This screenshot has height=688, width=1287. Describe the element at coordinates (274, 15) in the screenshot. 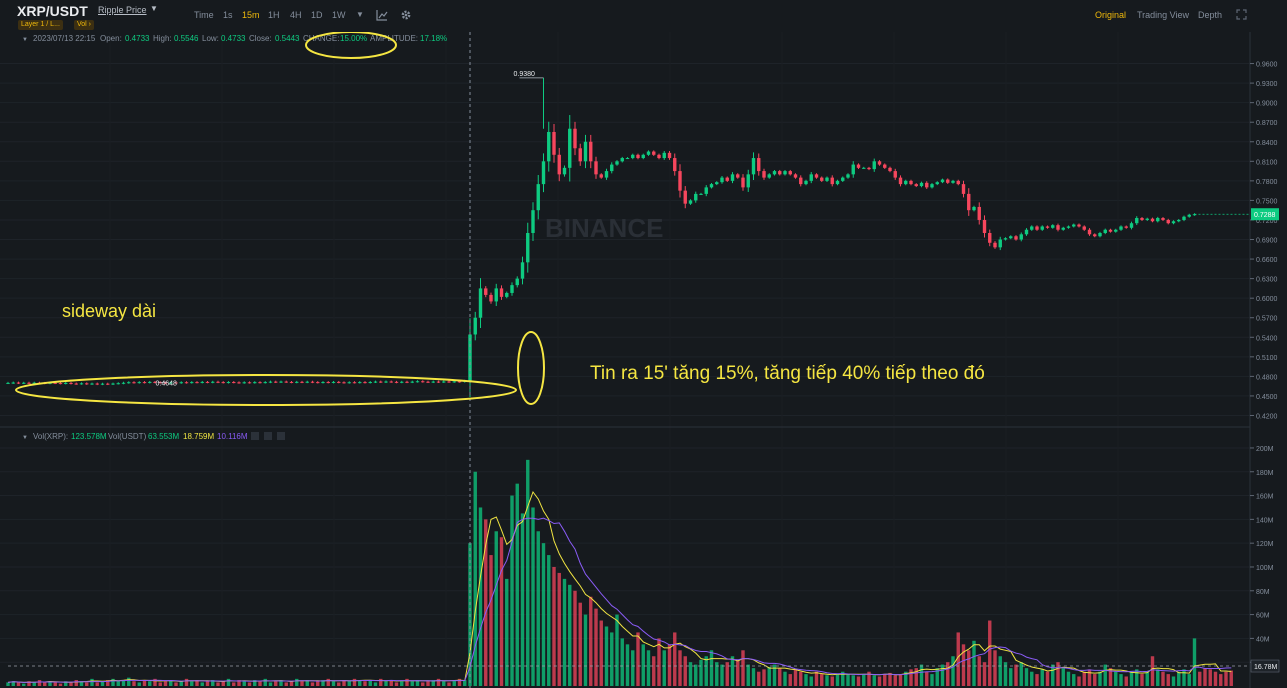

I see `timeframe-1h: 1H` at that location.